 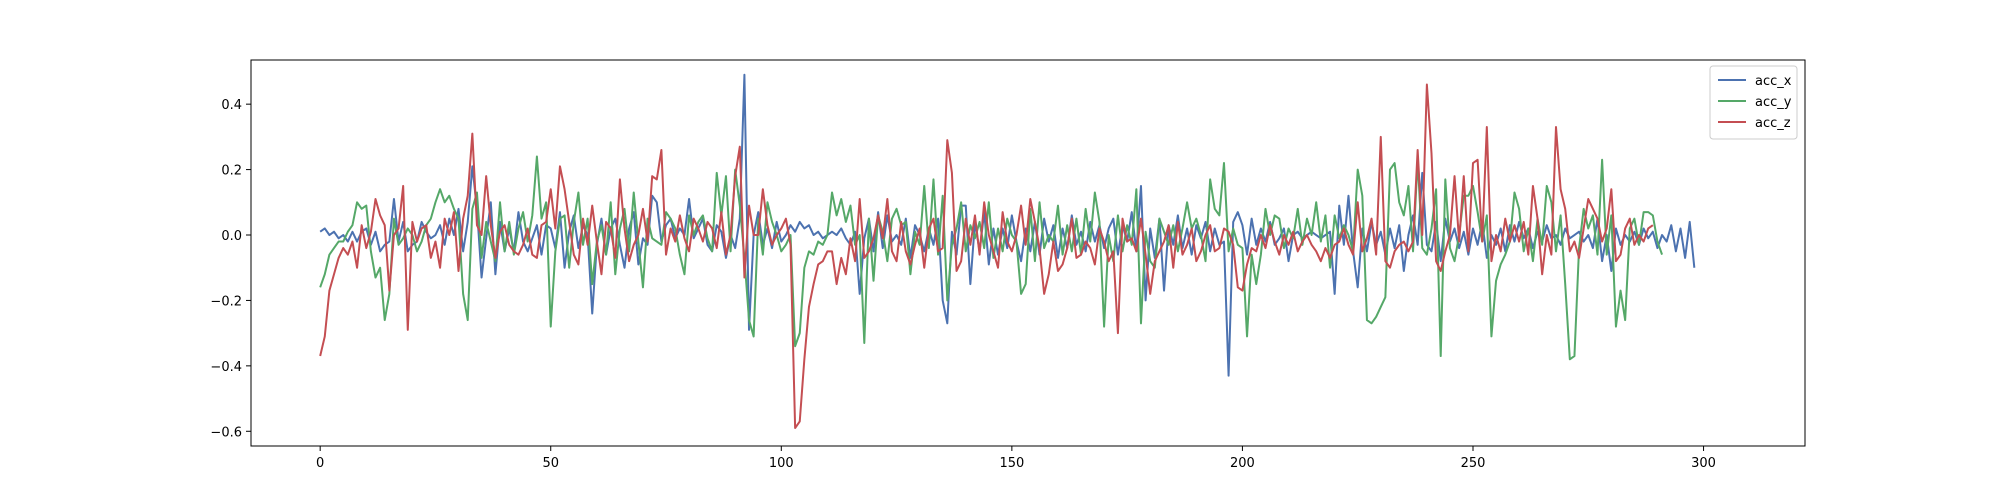 I want to click on y-tick-label: 0.2, so click(x=231, y=171).